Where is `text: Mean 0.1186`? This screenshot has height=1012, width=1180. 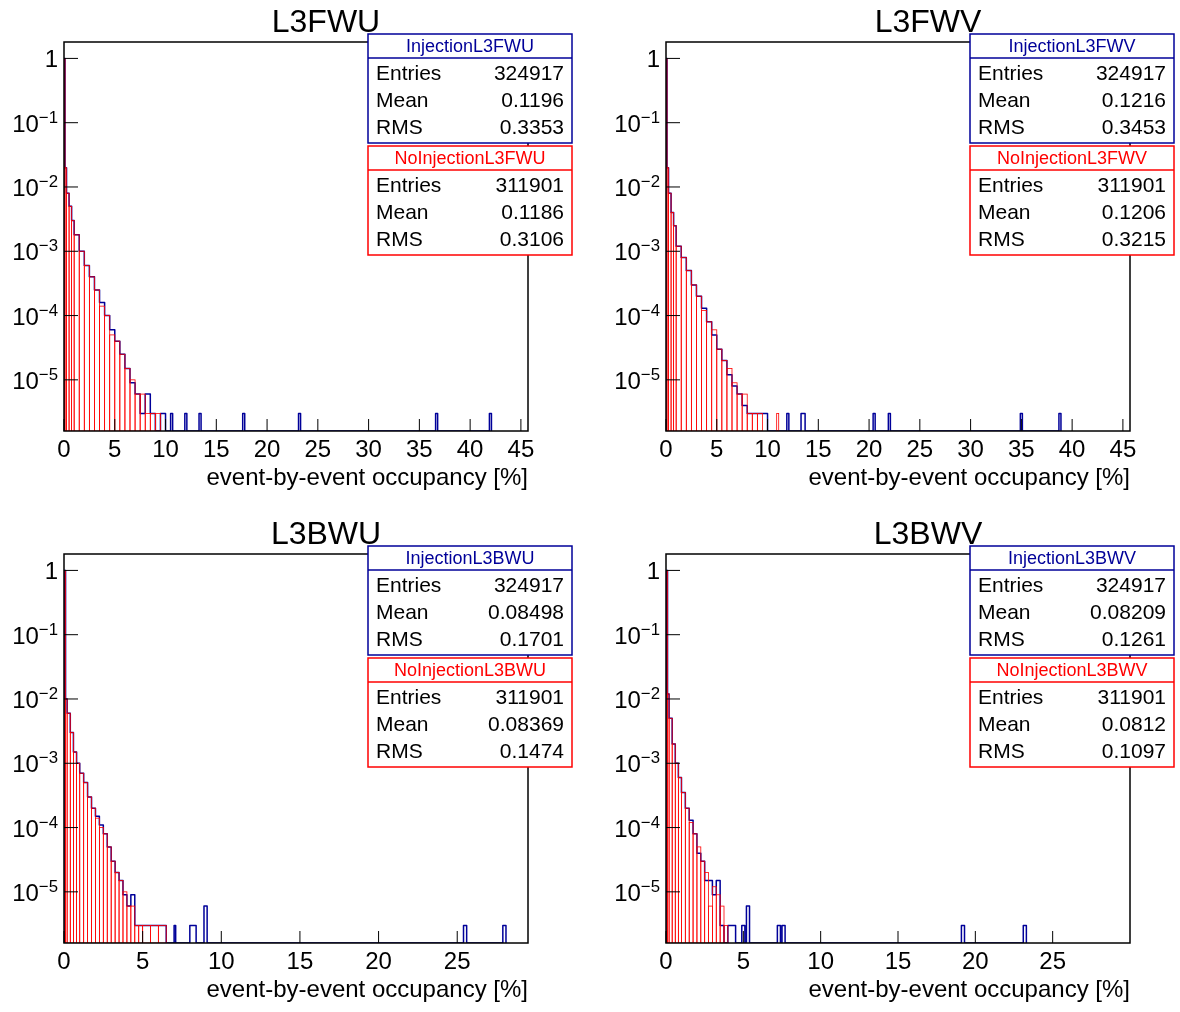
text: Mean 0.1186 is located at coordinates (470, 211).